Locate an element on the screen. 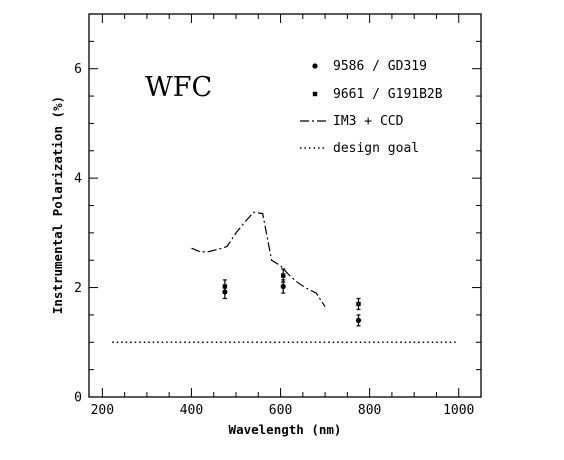 Image resolution: width=564 pixels, height=460 pixels. y-tick-label: 2 is located at coordinates (78, 288).